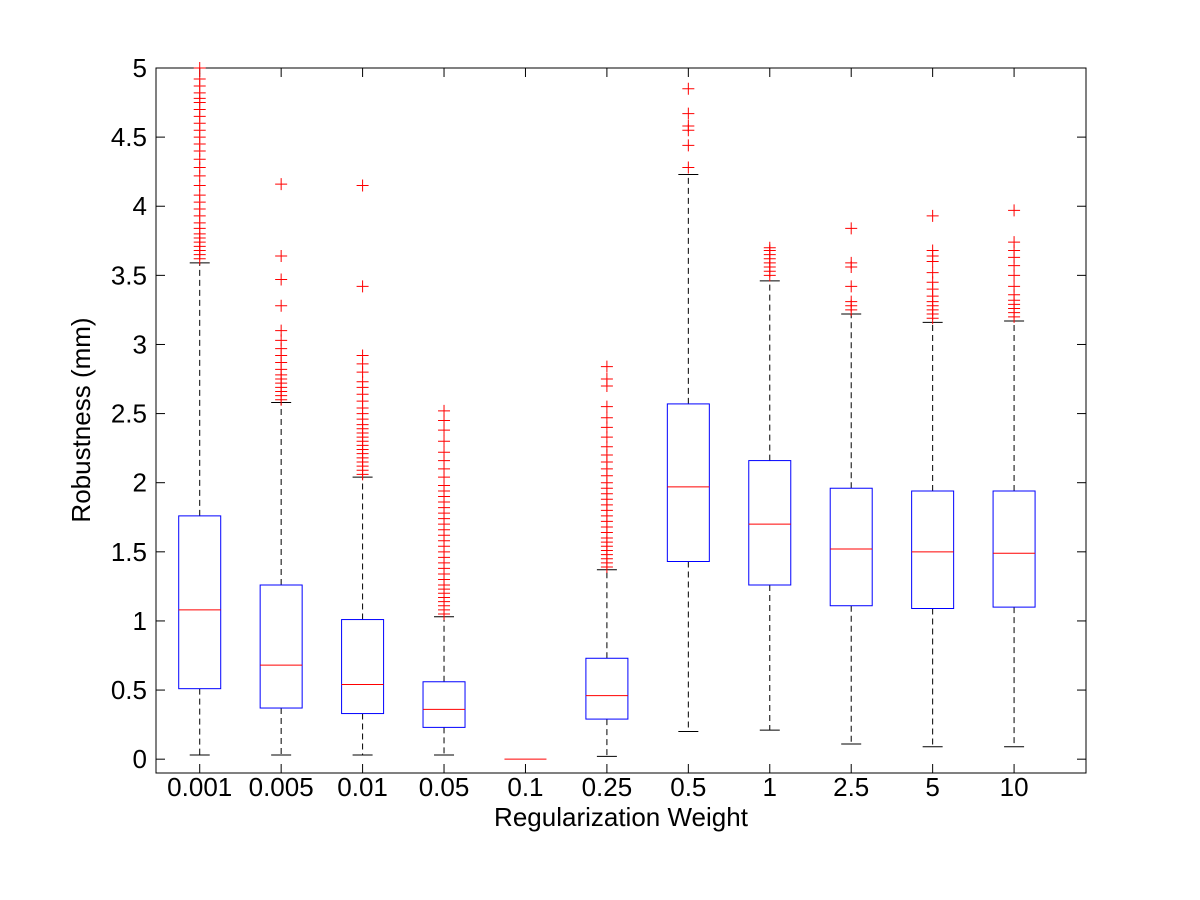  What do you see at coordinates (199, 787) in the screenshot?
I see `x-tick-label: 0.001` at bounding box center [199, 787].